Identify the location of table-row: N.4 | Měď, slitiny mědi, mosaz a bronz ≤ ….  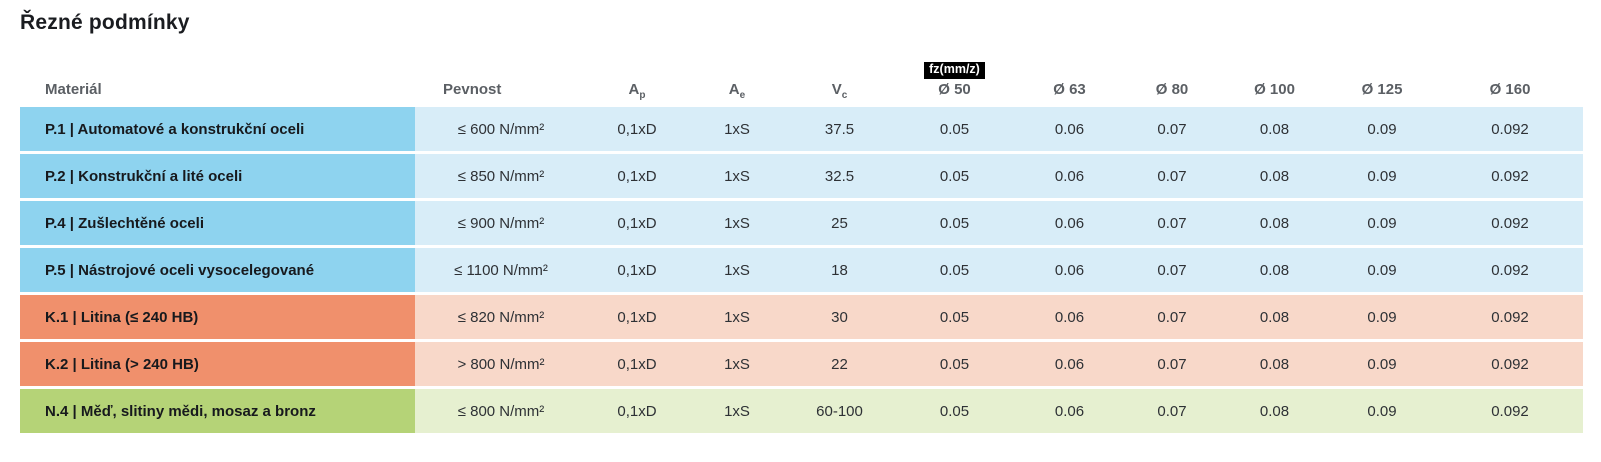
(801, 411).